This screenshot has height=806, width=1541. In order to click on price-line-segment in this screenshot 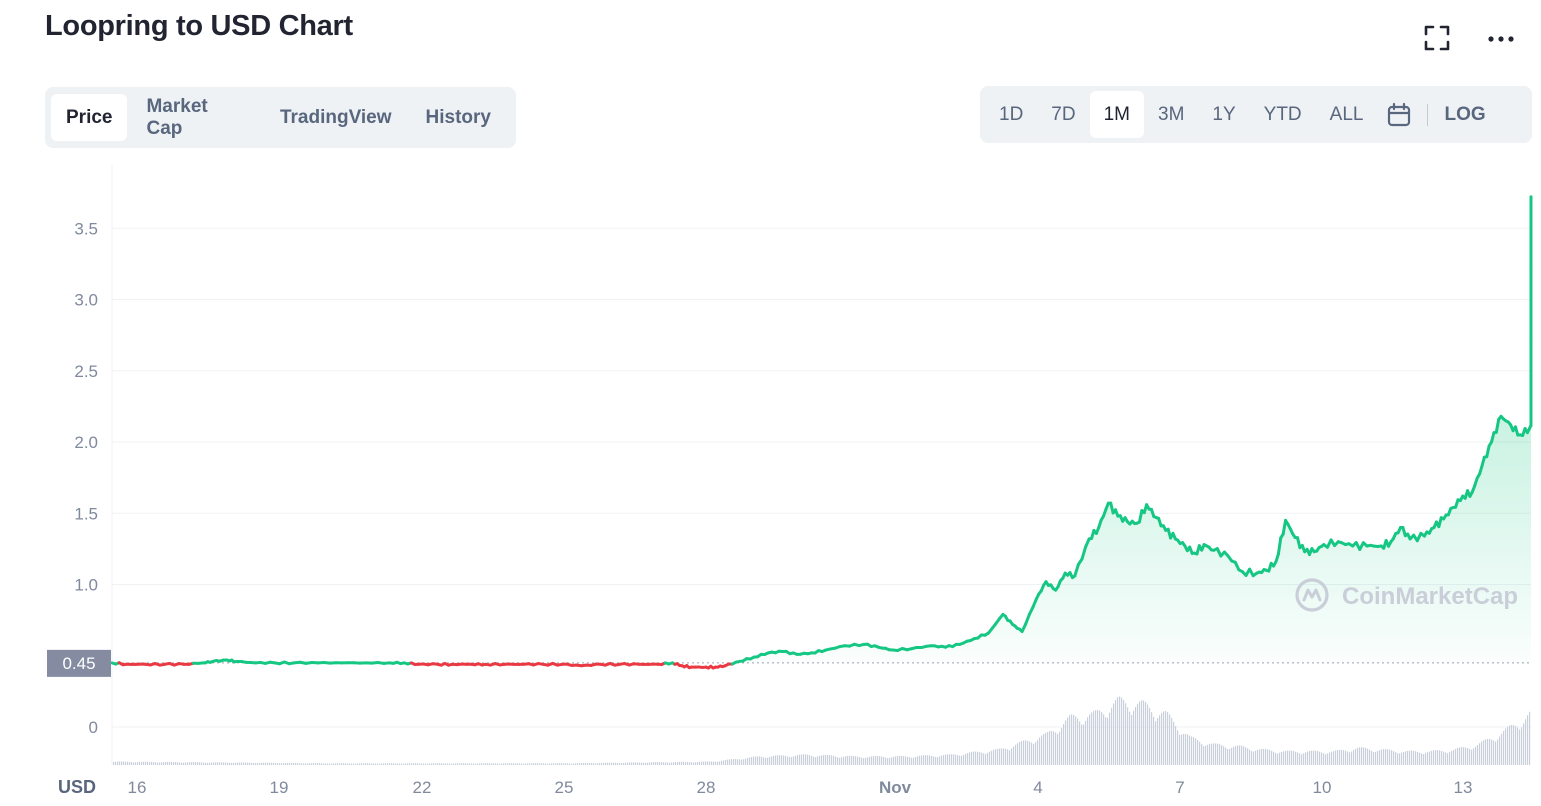, I will do `click(1140, 516)`.